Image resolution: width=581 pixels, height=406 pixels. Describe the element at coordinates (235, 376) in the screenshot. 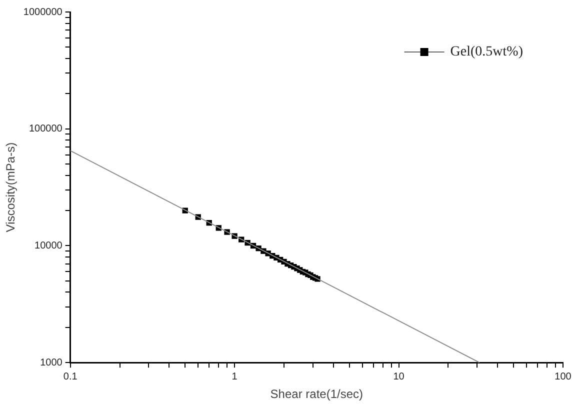

I see `x-tick-label: 1` at that location.